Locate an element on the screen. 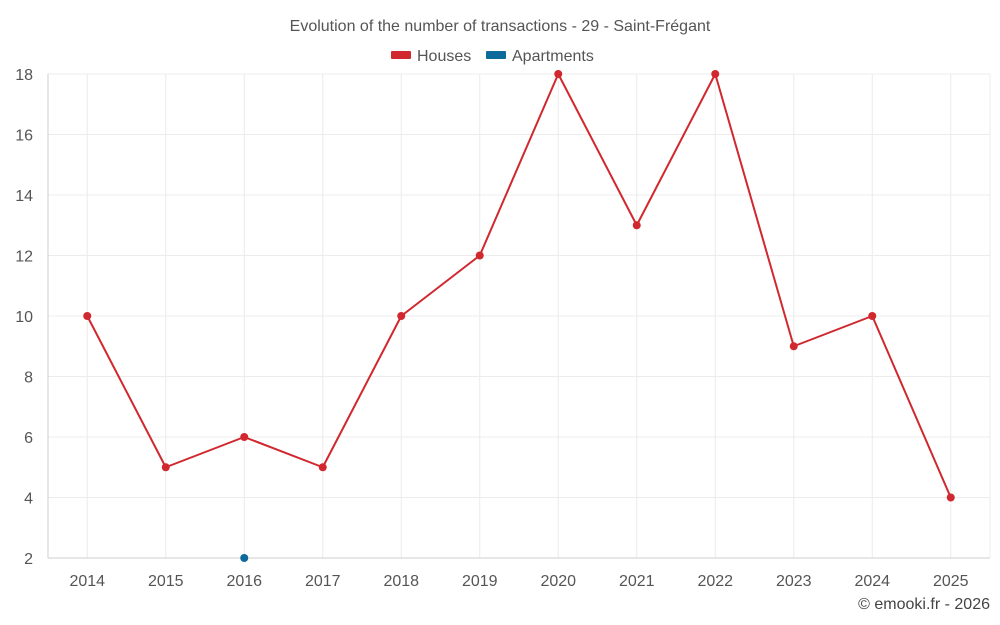 The width and height of the screenshot is (1000, 625). x-tick-label: 2019 is located at coordinates (480, 581).